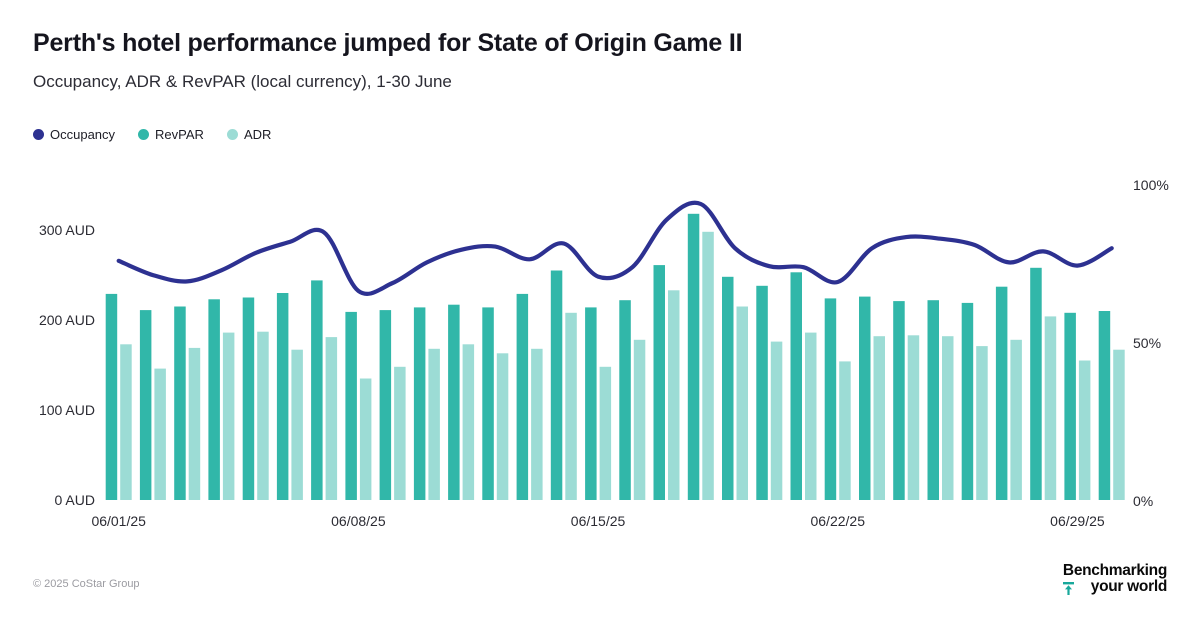 The image size is (1200, 628). Describe the element at coordinates (74, 500) in the screenshot. I see `y-axis-tick-label: 0 AUD` at that location.